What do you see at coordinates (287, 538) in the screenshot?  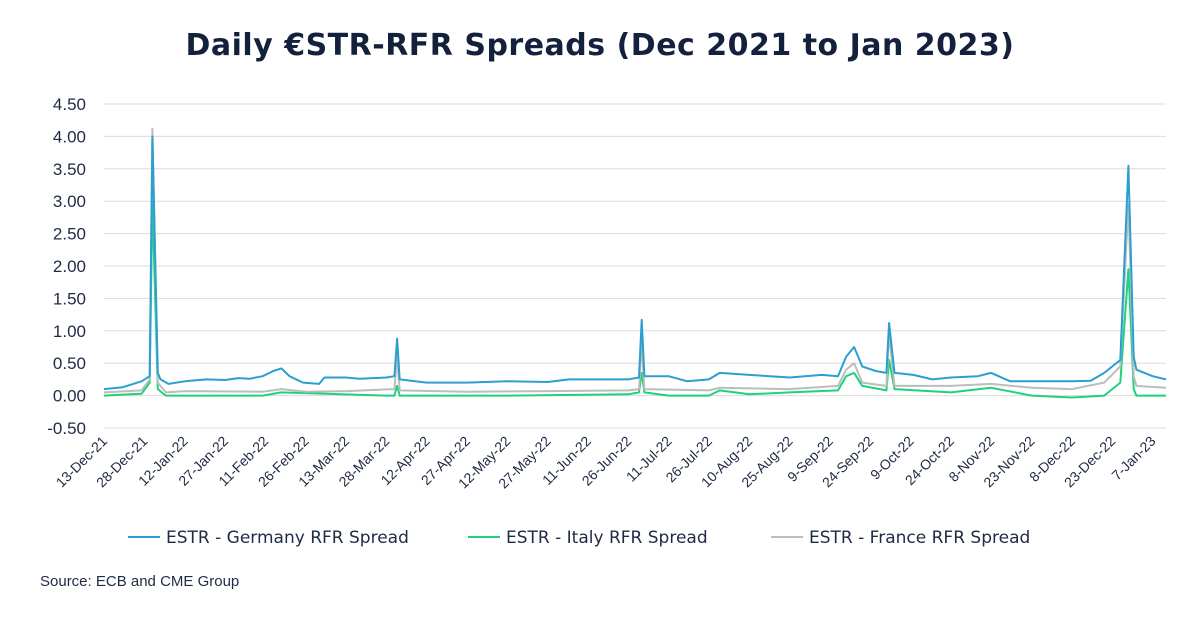 I see `legend-label-0: ESTR - Germany RFR Spread` at bounding box center [287, 538].